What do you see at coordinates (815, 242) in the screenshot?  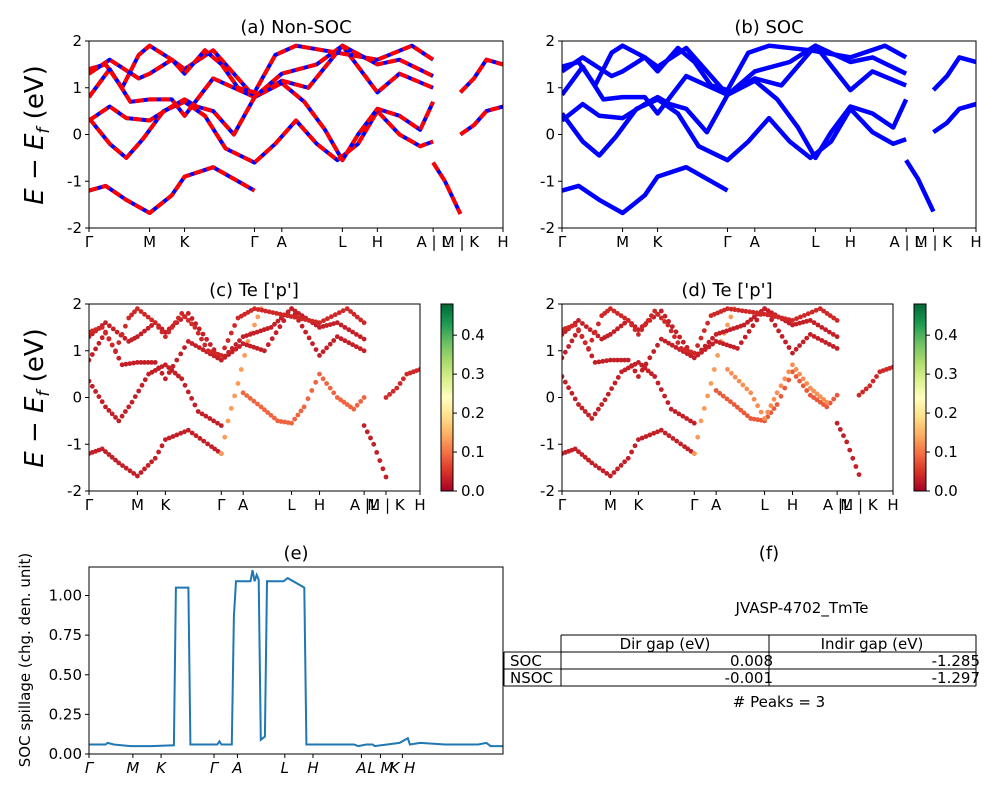 I see `panel-b-xtick-label: L` at bounding box center [815, 242].